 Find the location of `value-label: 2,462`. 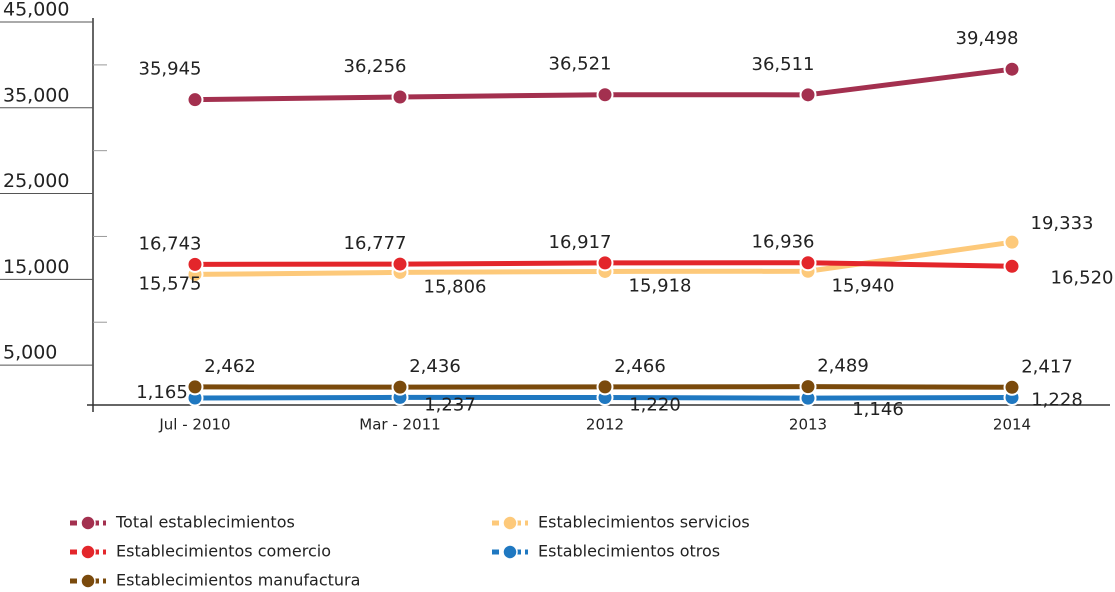

value-label: 2,462 is located at coordinates (230, 366).